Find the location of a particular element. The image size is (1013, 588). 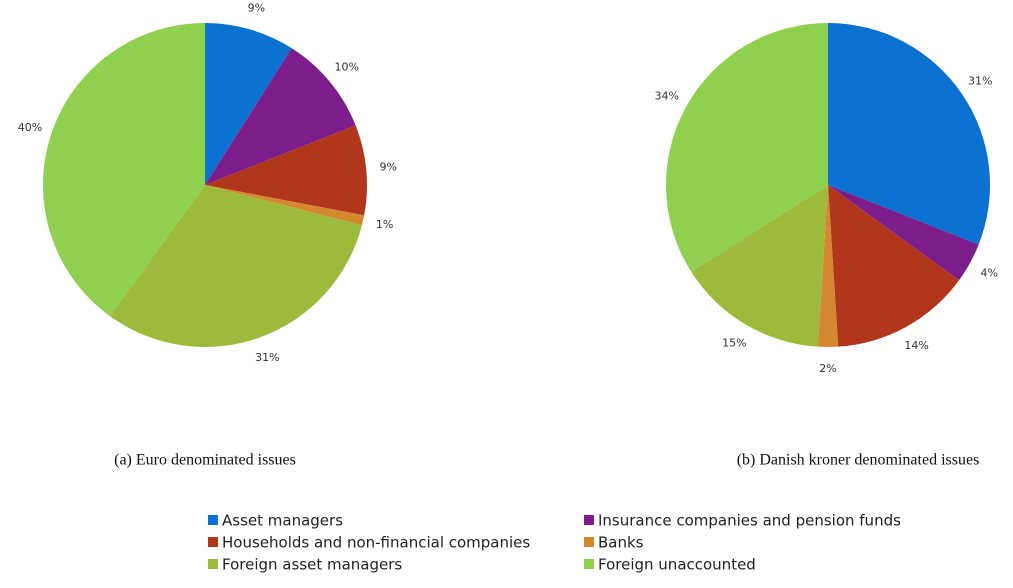

value-label: 10% is located at coordinates (347, 67).